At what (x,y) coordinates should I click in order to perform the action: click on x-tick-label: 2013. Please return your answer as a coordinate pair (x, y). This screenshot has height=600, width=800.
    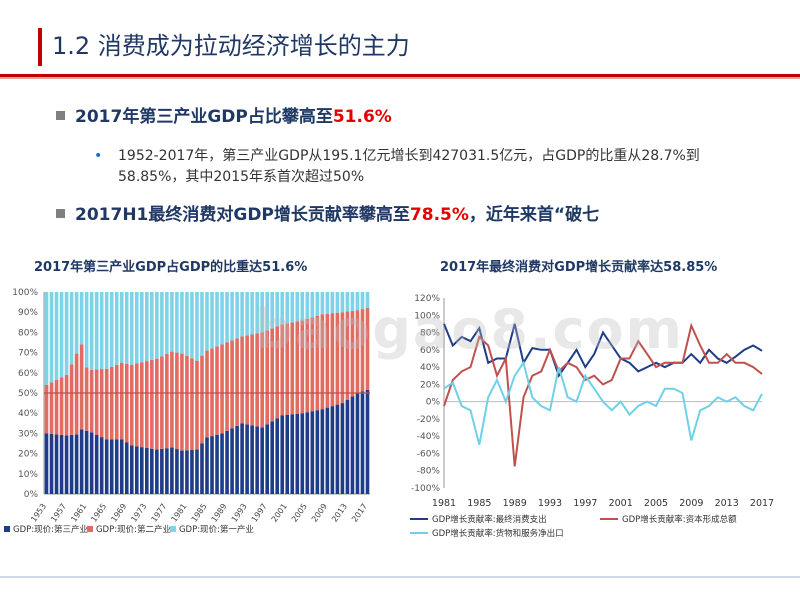
    Looking at the image, I should click on (727, 503).